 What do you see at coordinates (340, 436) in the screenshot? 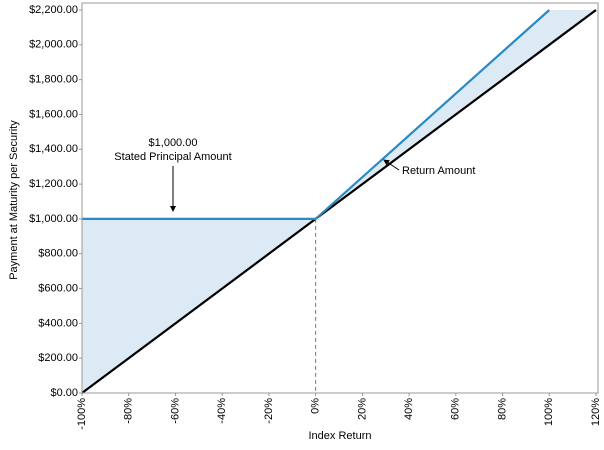
I see `x-axis-label: Index Return` at bounding box center [340, 436].